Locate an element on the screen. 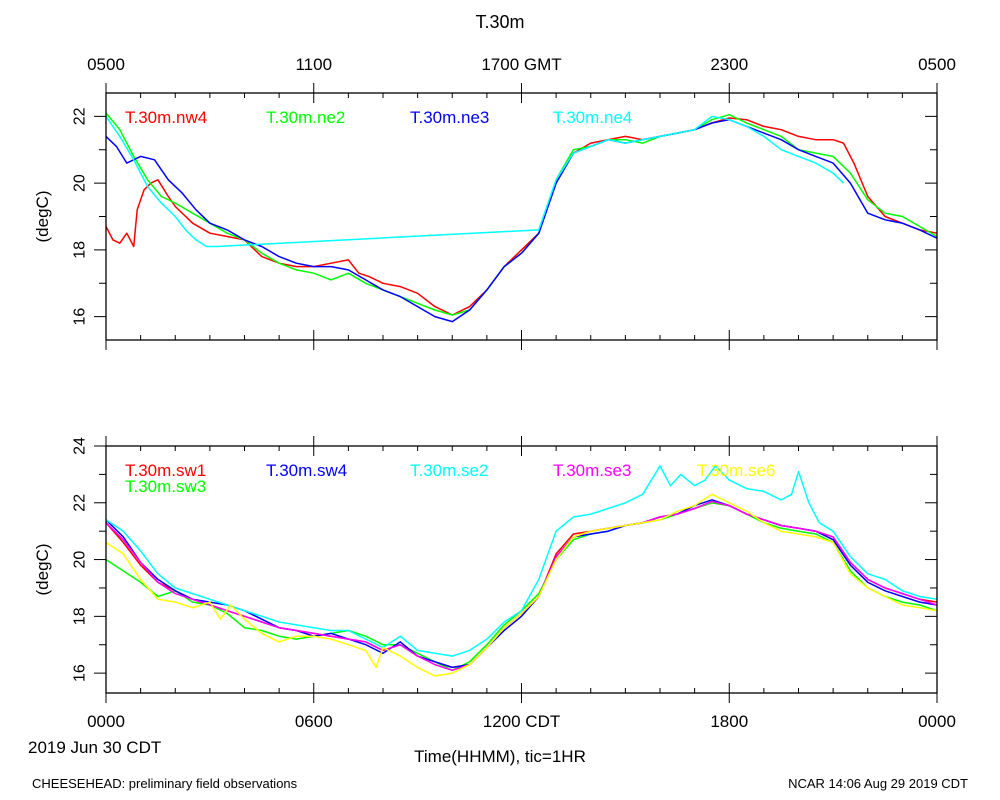 The width and height of the screenshot is (1000, 800). y-tick-label: 24 is located at coordinates (80, 446).